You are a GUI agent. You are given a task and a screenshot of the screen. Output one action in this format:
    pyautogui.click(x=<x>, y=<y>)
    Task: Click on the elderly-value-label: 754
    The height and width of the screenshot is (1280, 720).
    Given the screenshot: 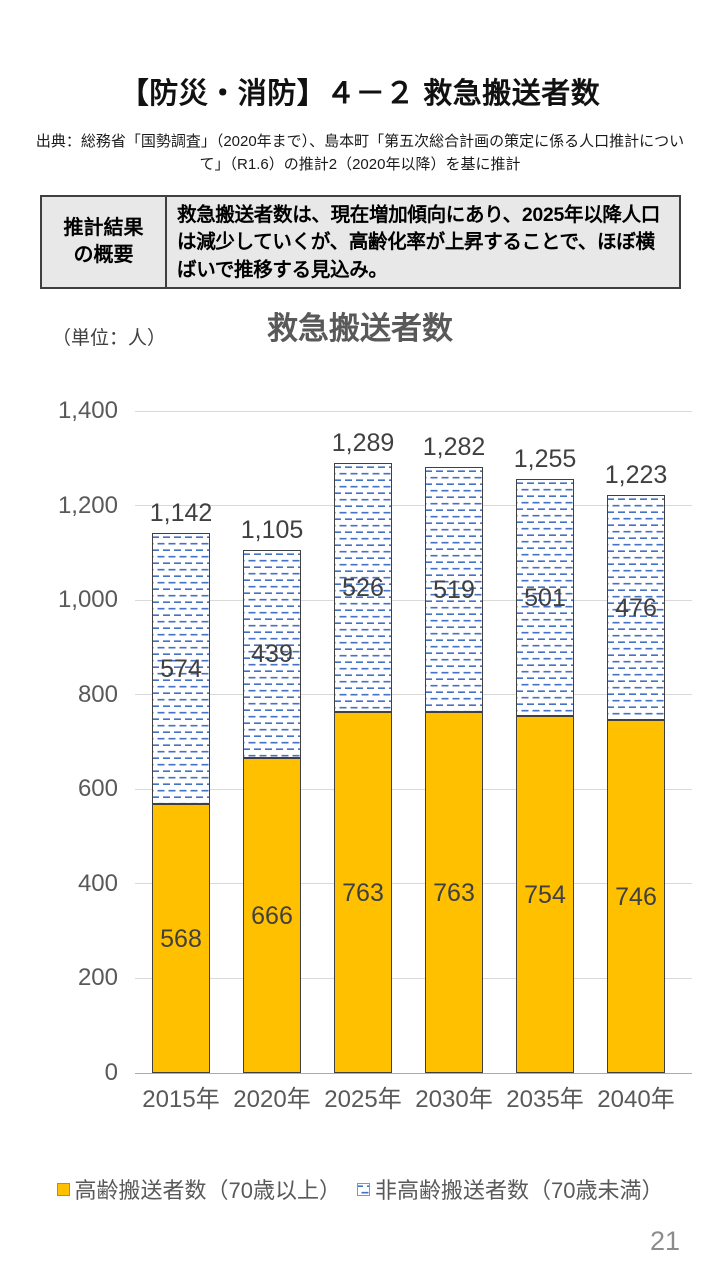 What is the action you would take?
    pyautogui.click(x=545, y=894)
    